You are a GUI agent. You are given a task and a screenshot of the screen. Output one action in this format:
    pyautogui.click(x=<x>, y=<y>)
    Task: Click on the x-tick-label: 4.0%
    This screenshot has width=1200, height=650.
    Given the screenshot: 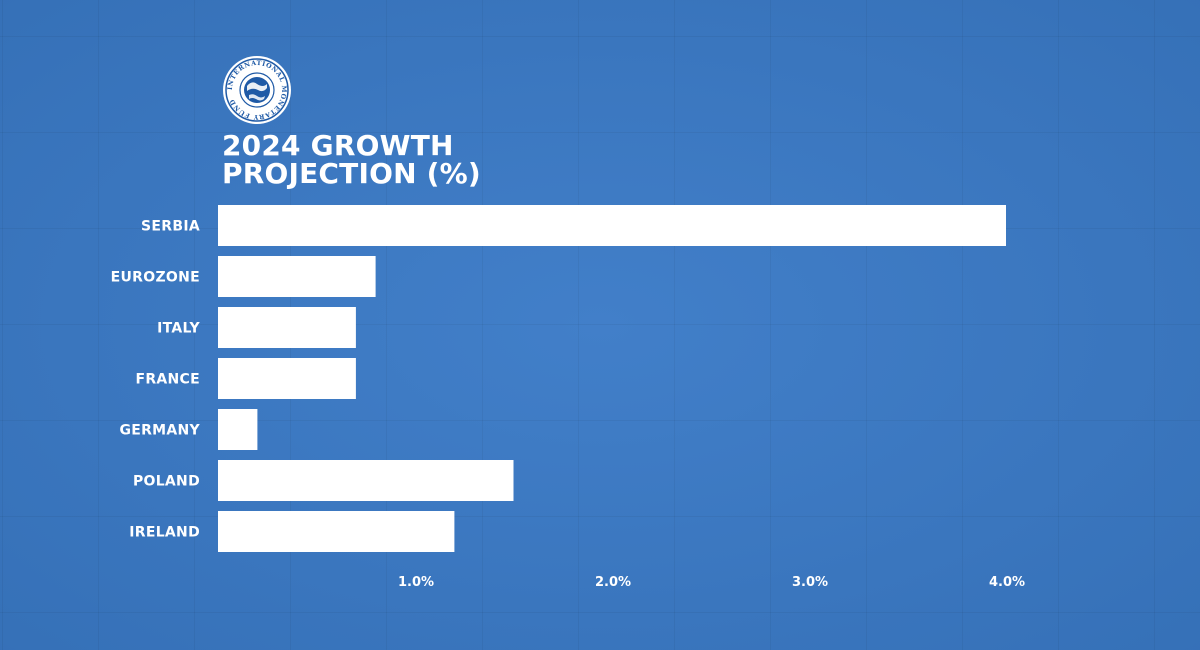 What is the action you would take?
    pyautogui.click(x=1007, y=582)
    